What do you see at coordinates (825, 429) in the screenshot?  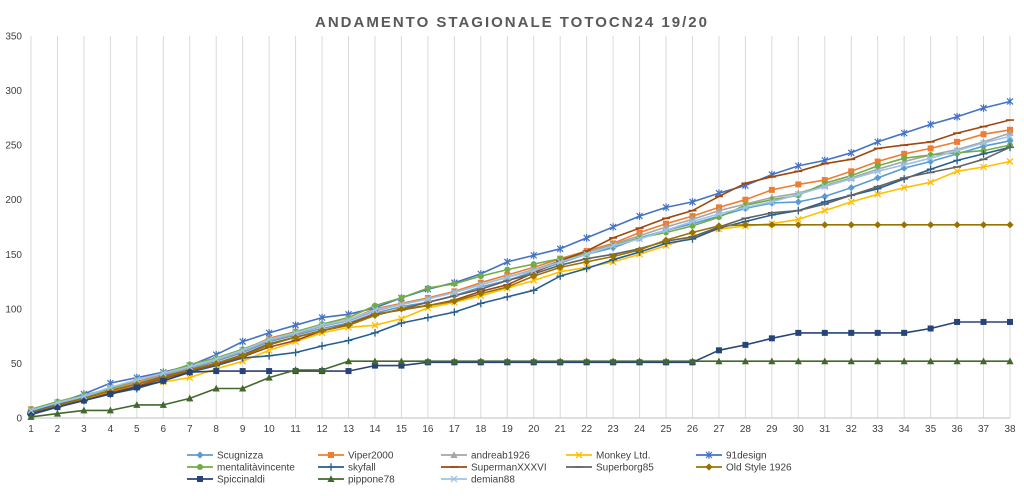 I see `x-tick-label: 31` at bounding box center [825, 429].